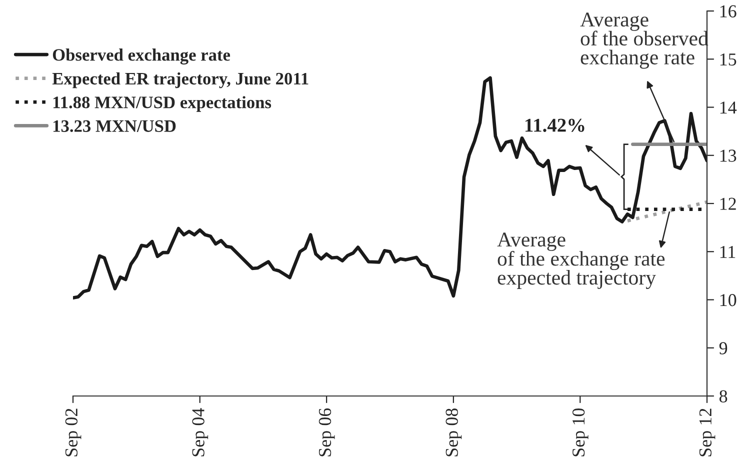 This screenshot has width=737, height=469. I want to click on legend-label: Observed exchange rate, so click(141, 56).